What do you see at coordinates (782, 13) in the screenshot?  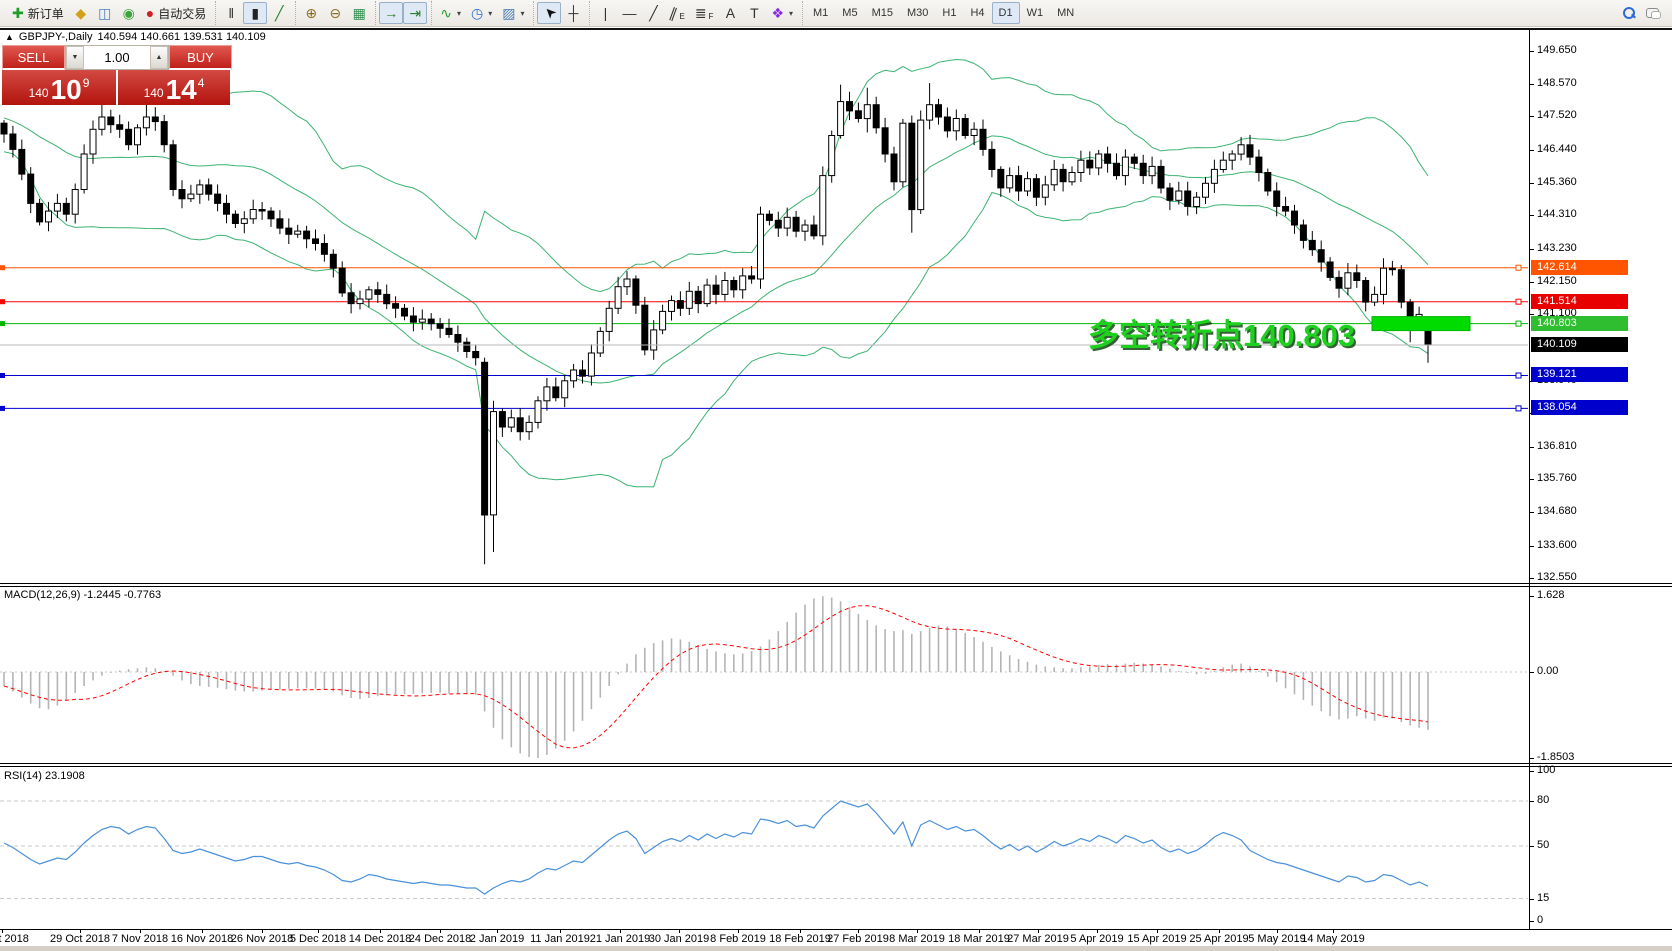 I see `arrows-button: ❖ ▾` at bounding box center [782, 13].